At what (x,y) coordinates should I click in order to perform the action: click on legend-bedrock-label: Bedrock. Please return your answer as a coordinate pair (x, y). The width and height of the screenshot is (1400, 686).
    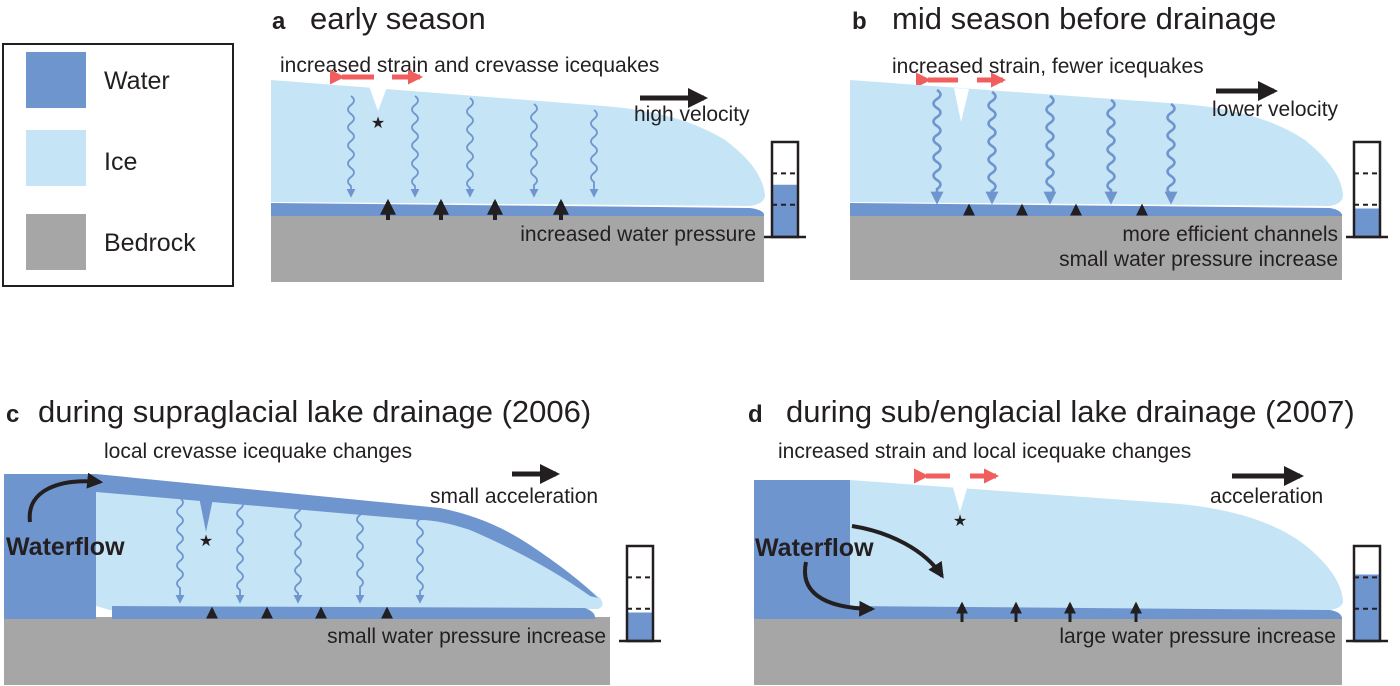
    Looking at the image, I should click on (150, 243).